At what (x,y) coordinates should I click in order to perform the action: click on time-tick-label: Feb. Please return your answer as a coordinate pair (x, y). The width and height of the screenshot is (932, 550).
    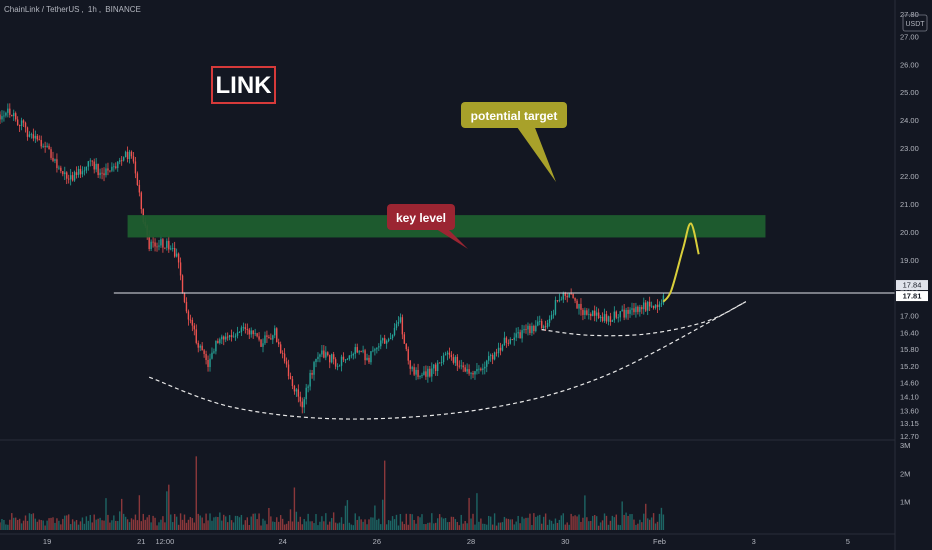
    Looking at the image, I should click on (659, 541).